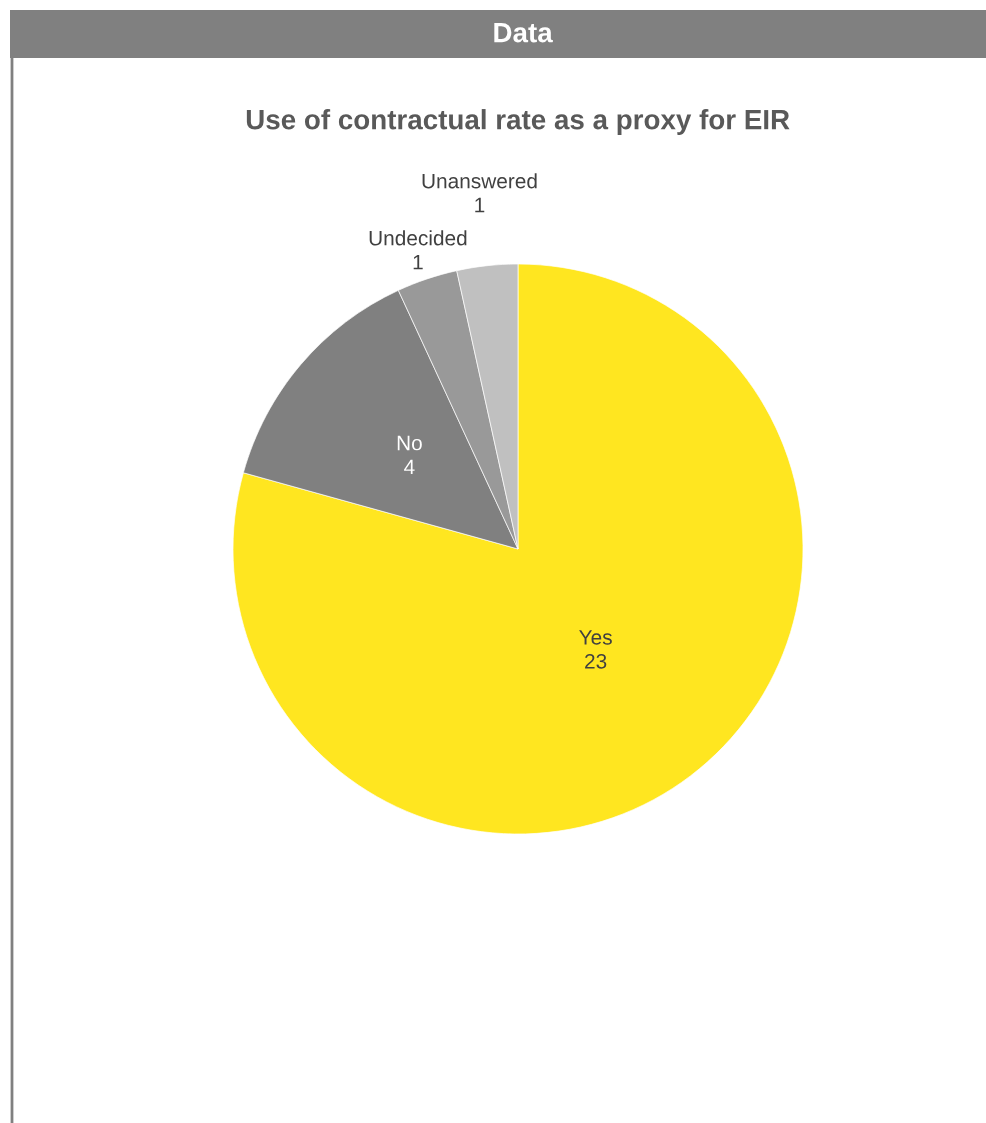 This screenshot has width=986, height=1123. What do you see at coordinates (518, 122) in the screenshot?
I see `chart-title: Use of contractual rate as a proxy for EIR` at bounding box center [518, 122].